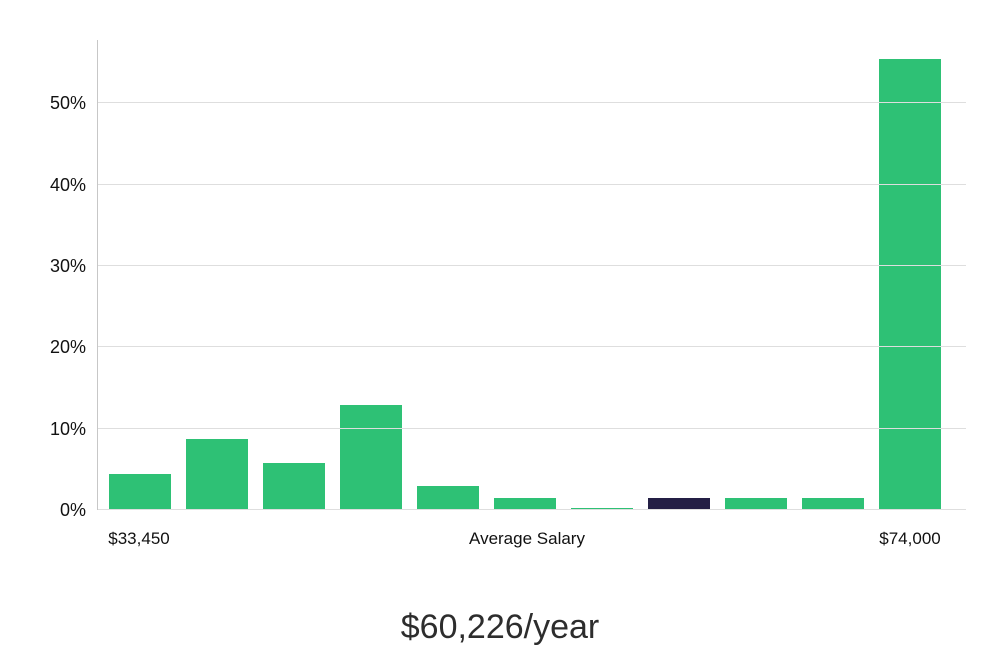  What do you see at coordinates (679, 503) in the screenshot?
I see `highlighted-bar` at bounding box center [679, 503].